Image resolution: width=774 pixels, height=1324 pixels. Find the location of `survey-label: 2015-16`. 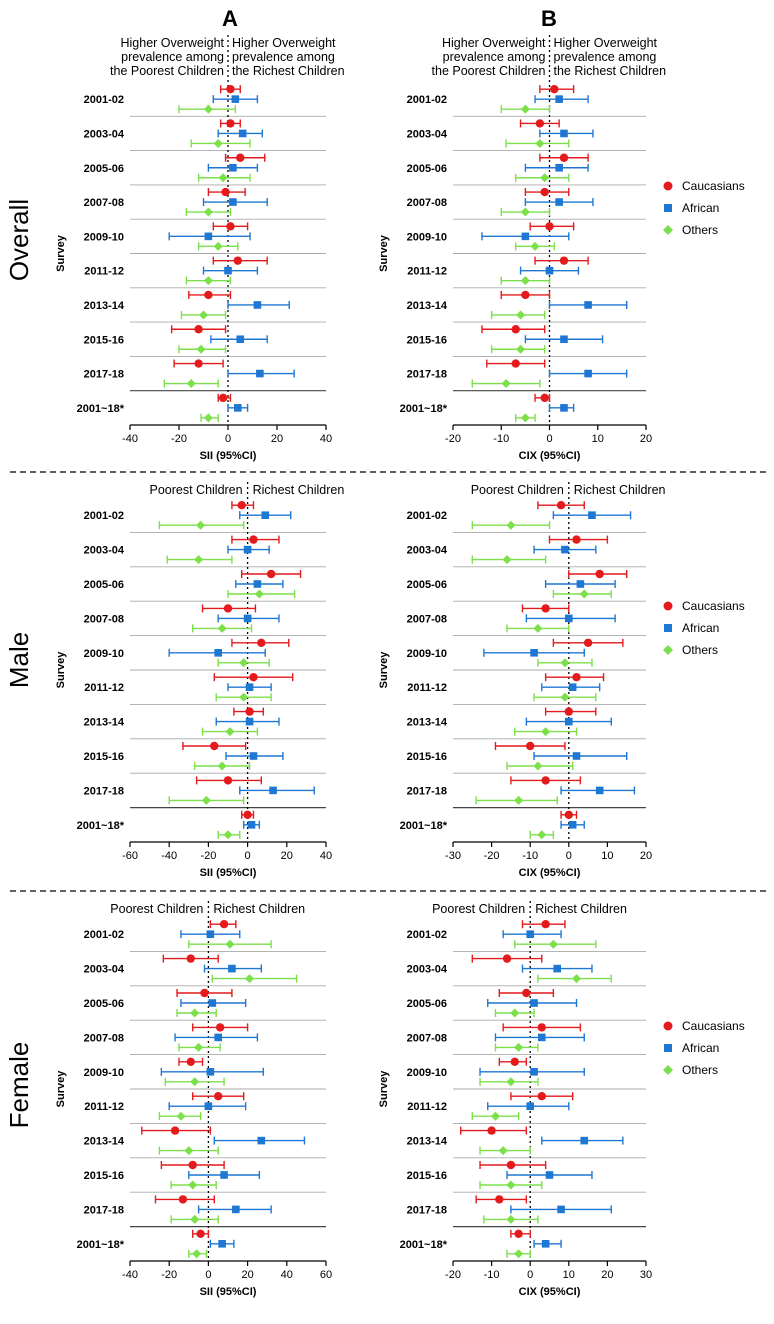

survey-label: 2015-16 is located at coordinates (104, 1176).